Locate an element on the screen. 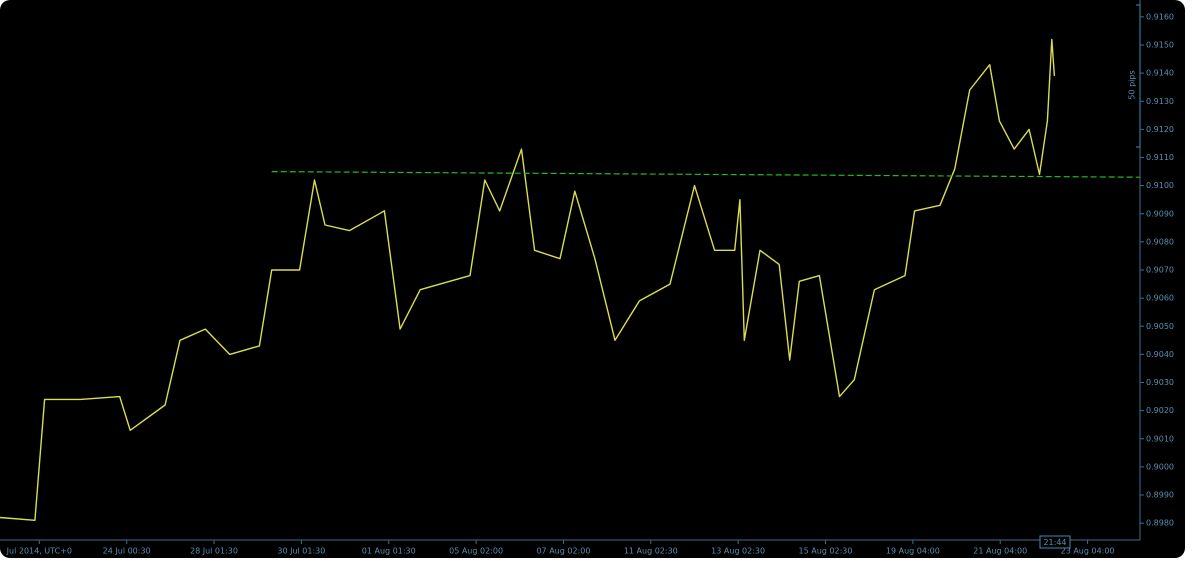 This screenshot has width=1192, height=563. y-tick-label: 0.9080 is located at coordinates (1160, 241).